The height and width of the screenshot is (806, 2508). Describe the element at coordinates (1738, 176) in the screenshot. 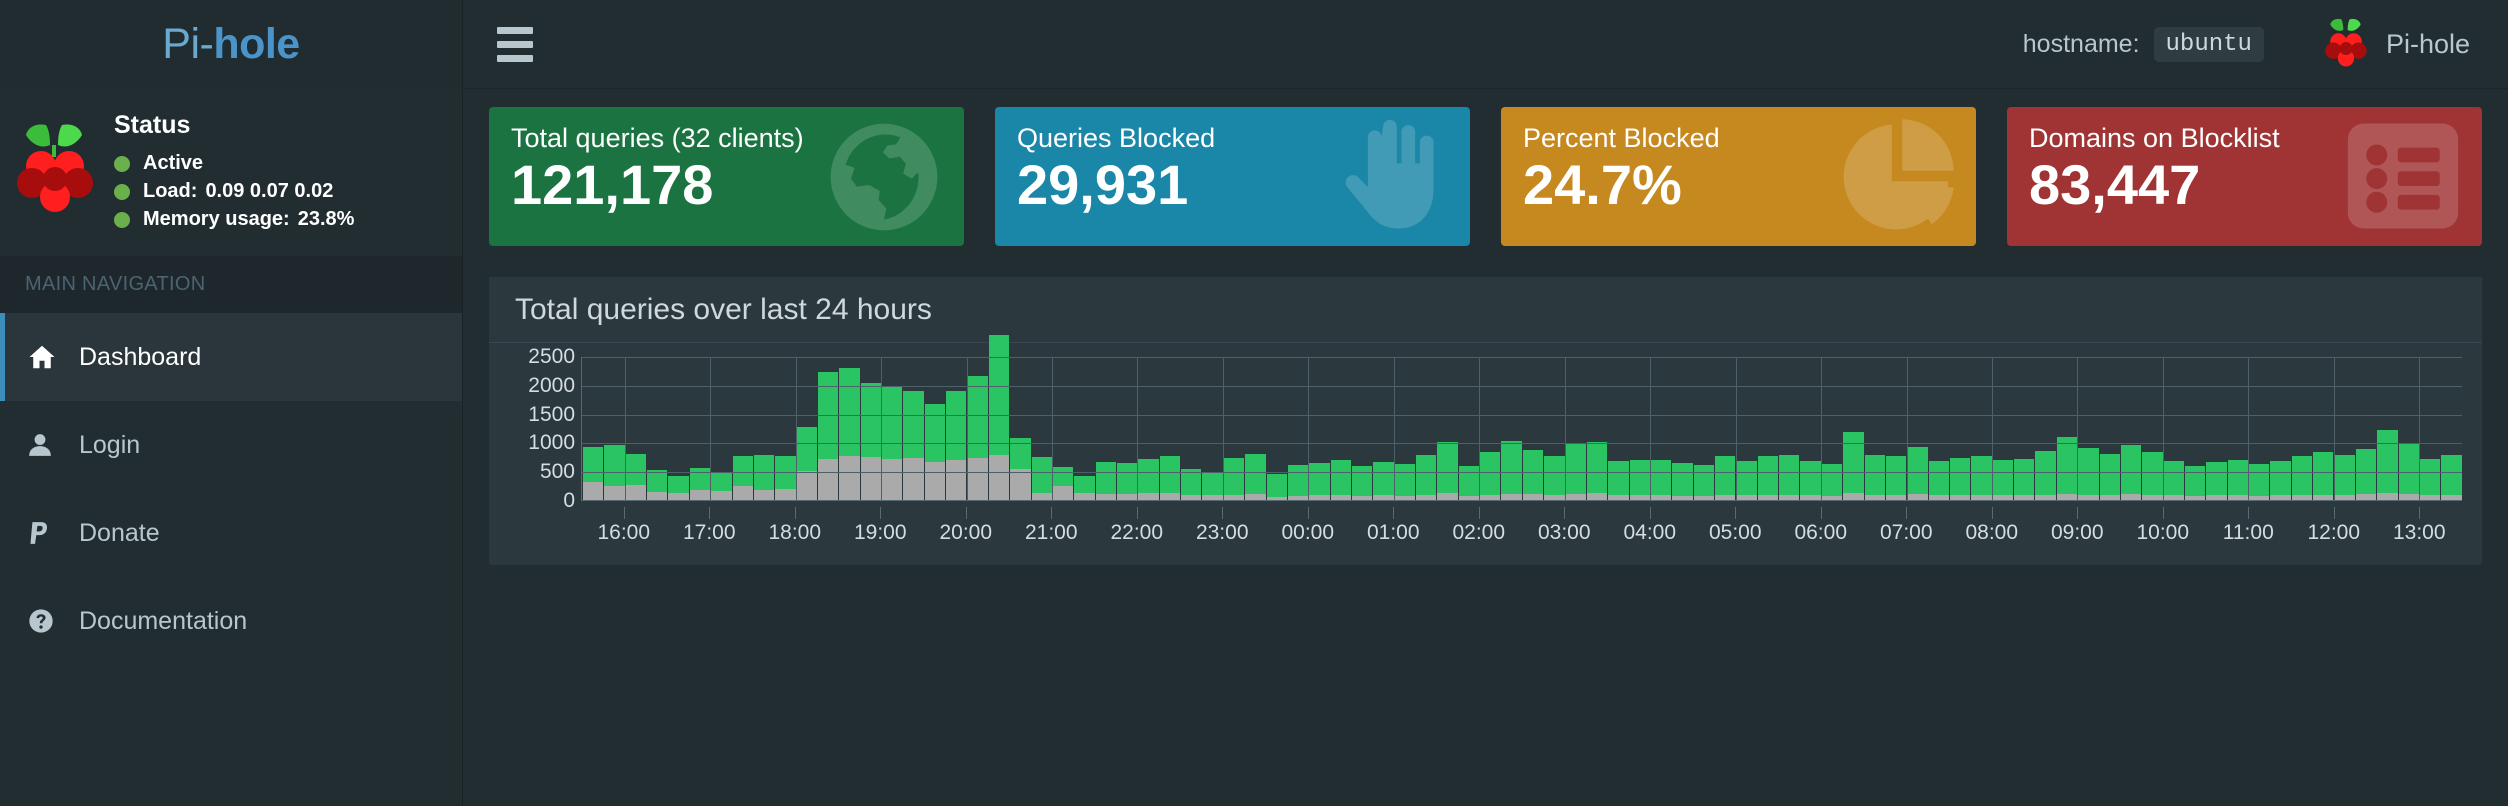

I see `stat-card-percent-blocked: Percent Blocked 24.7%` at that location.